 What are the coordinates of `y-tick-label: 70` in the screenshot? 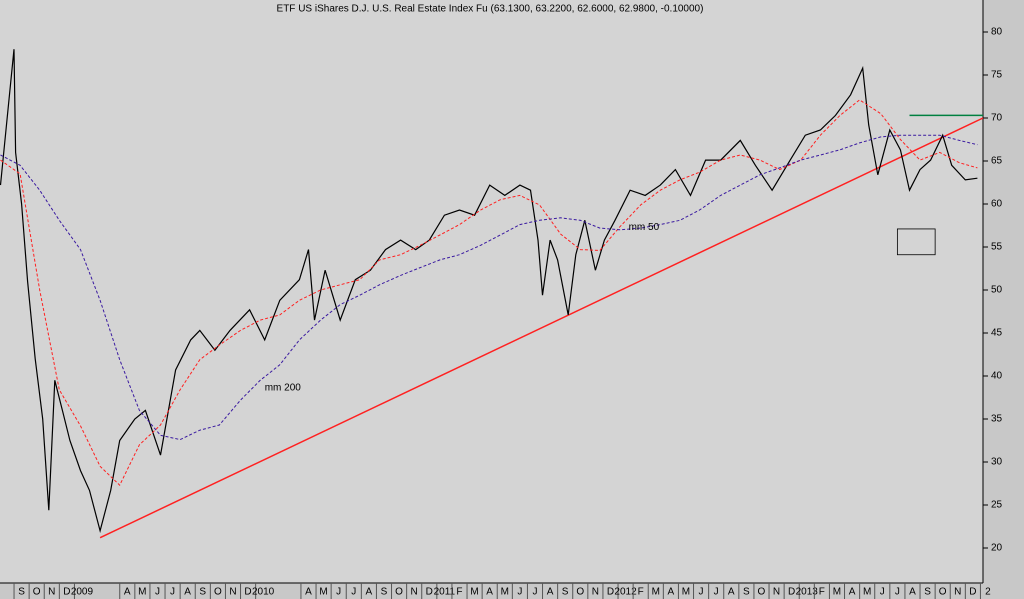 It's located at (997, 118).